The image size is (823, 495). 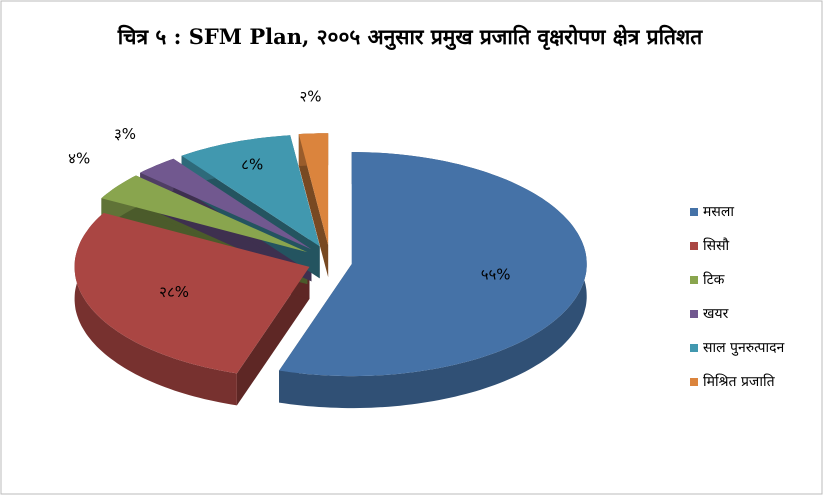 I want to click on data-label: ४%, so click(x=79, y=159).